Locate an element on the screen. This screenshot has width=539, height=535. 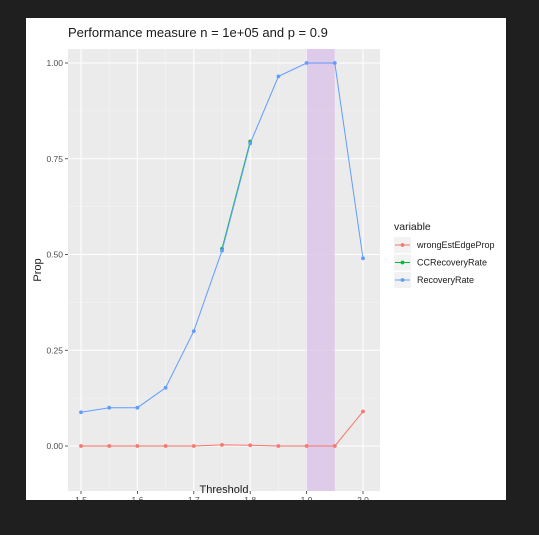
y-tick-label: 0.50 is located at coordinates (54, 255).